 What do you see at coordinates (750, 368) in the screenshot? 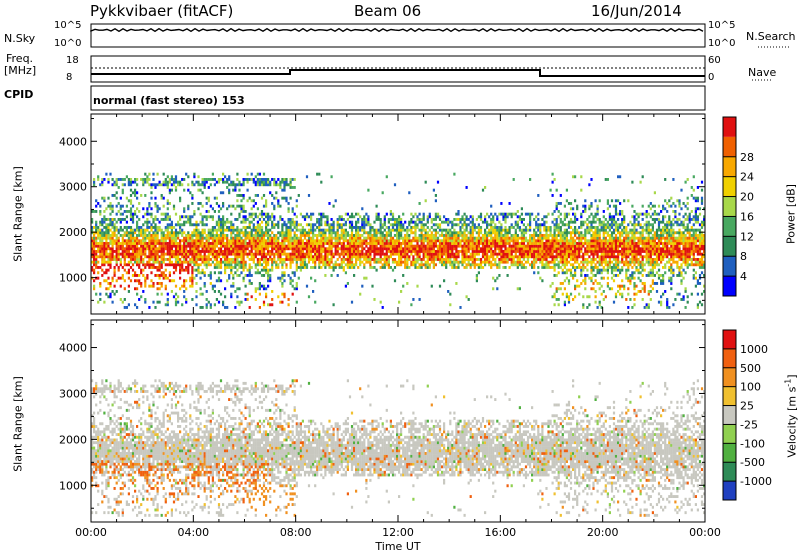
I see `colorbar-tick-label: 500` at bounding box center [750, 368].